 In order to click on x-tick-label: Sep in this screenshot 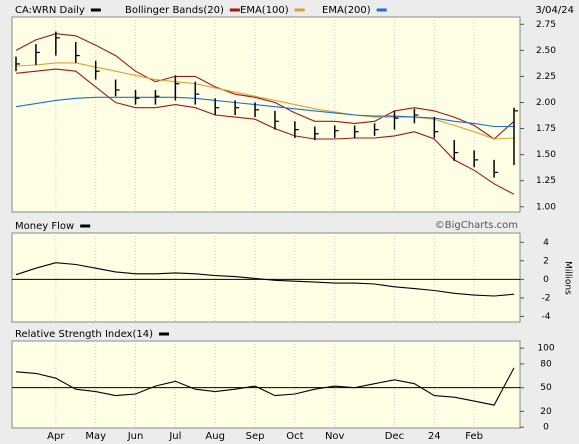, I will do `click(255, 436)`.